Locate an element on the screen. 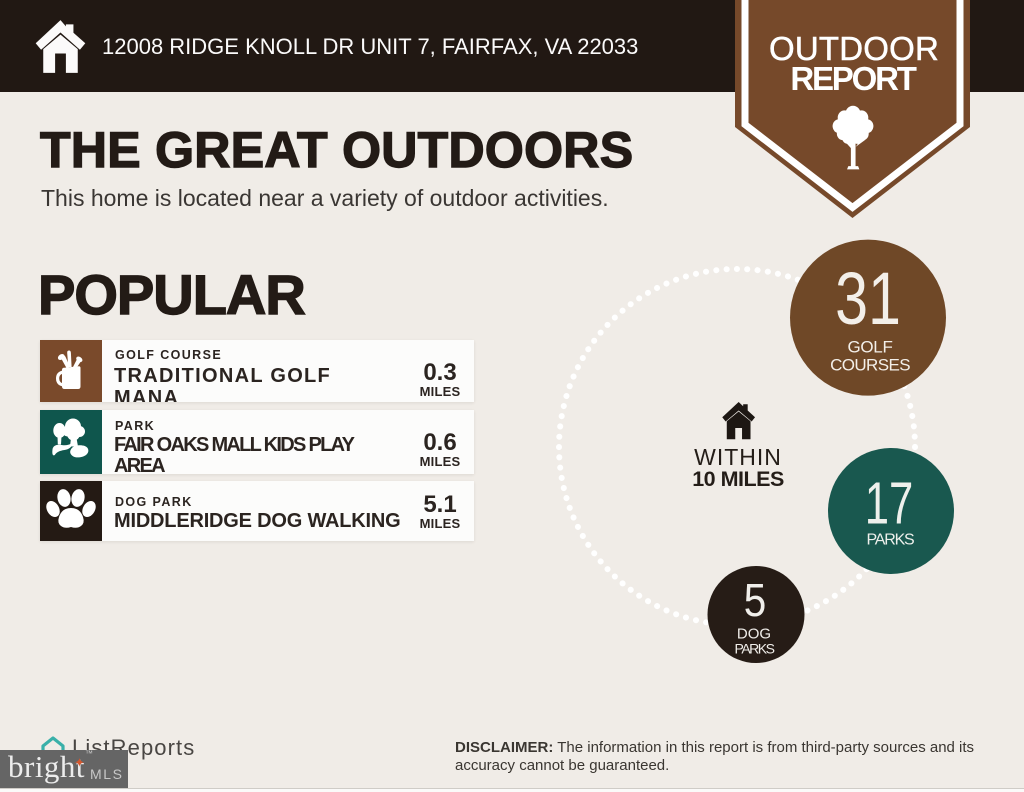 The width and height of the screenshot is (1024, 792). svg-text: REPORT is located at coordinates (853, 78).